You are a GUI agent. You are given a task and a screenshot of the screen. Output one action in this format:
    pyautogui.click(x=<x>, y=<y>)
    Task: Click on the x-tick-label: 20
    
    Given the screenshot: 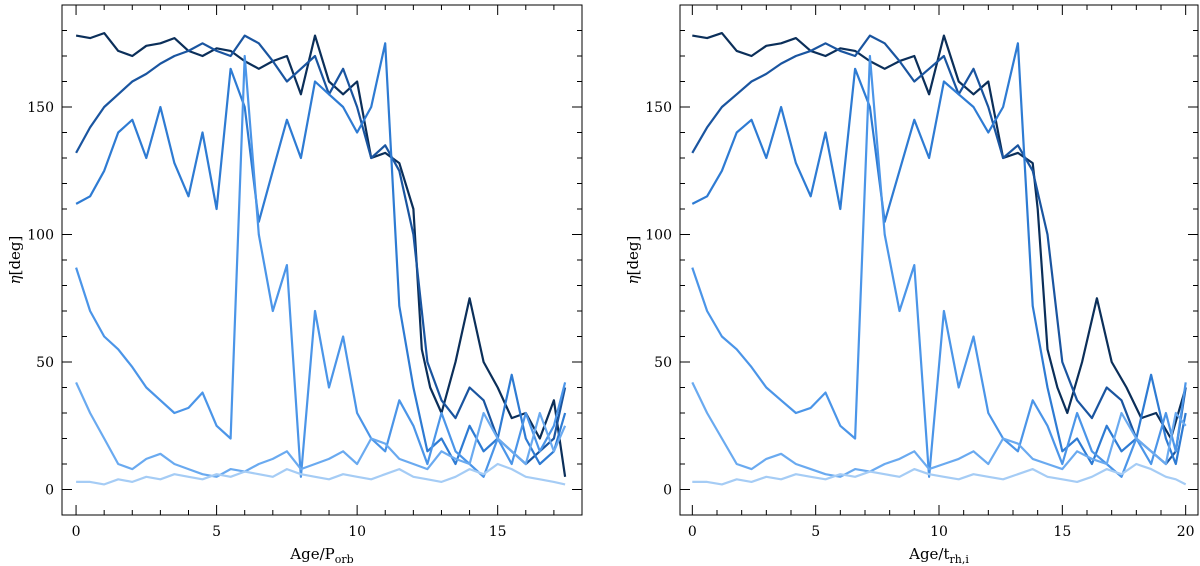 What is the action you would take?
    pyautogui.click(x=1186, y=532)
    